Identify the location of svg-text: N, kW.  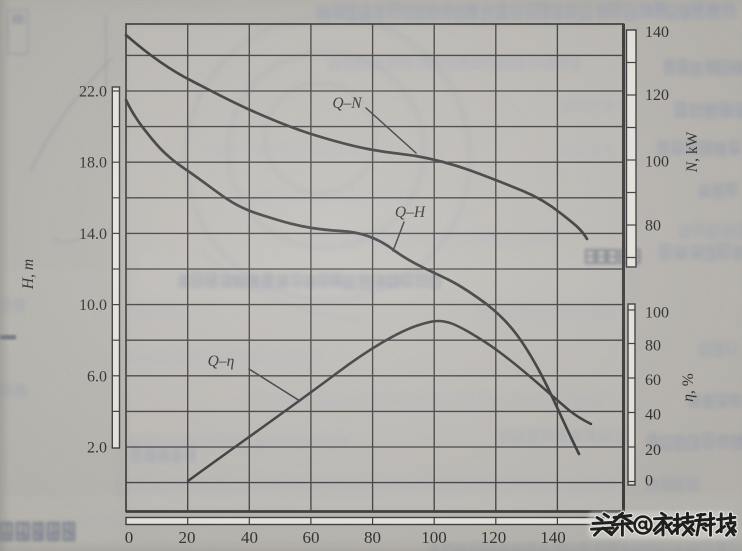
(692, 152).